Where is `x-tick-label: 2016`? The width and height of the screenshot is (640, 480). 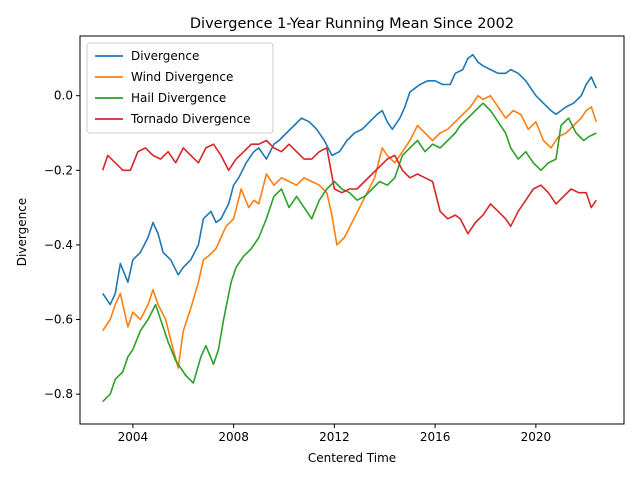 x-tick-label: 2016 is located at coordinates (435, 437).